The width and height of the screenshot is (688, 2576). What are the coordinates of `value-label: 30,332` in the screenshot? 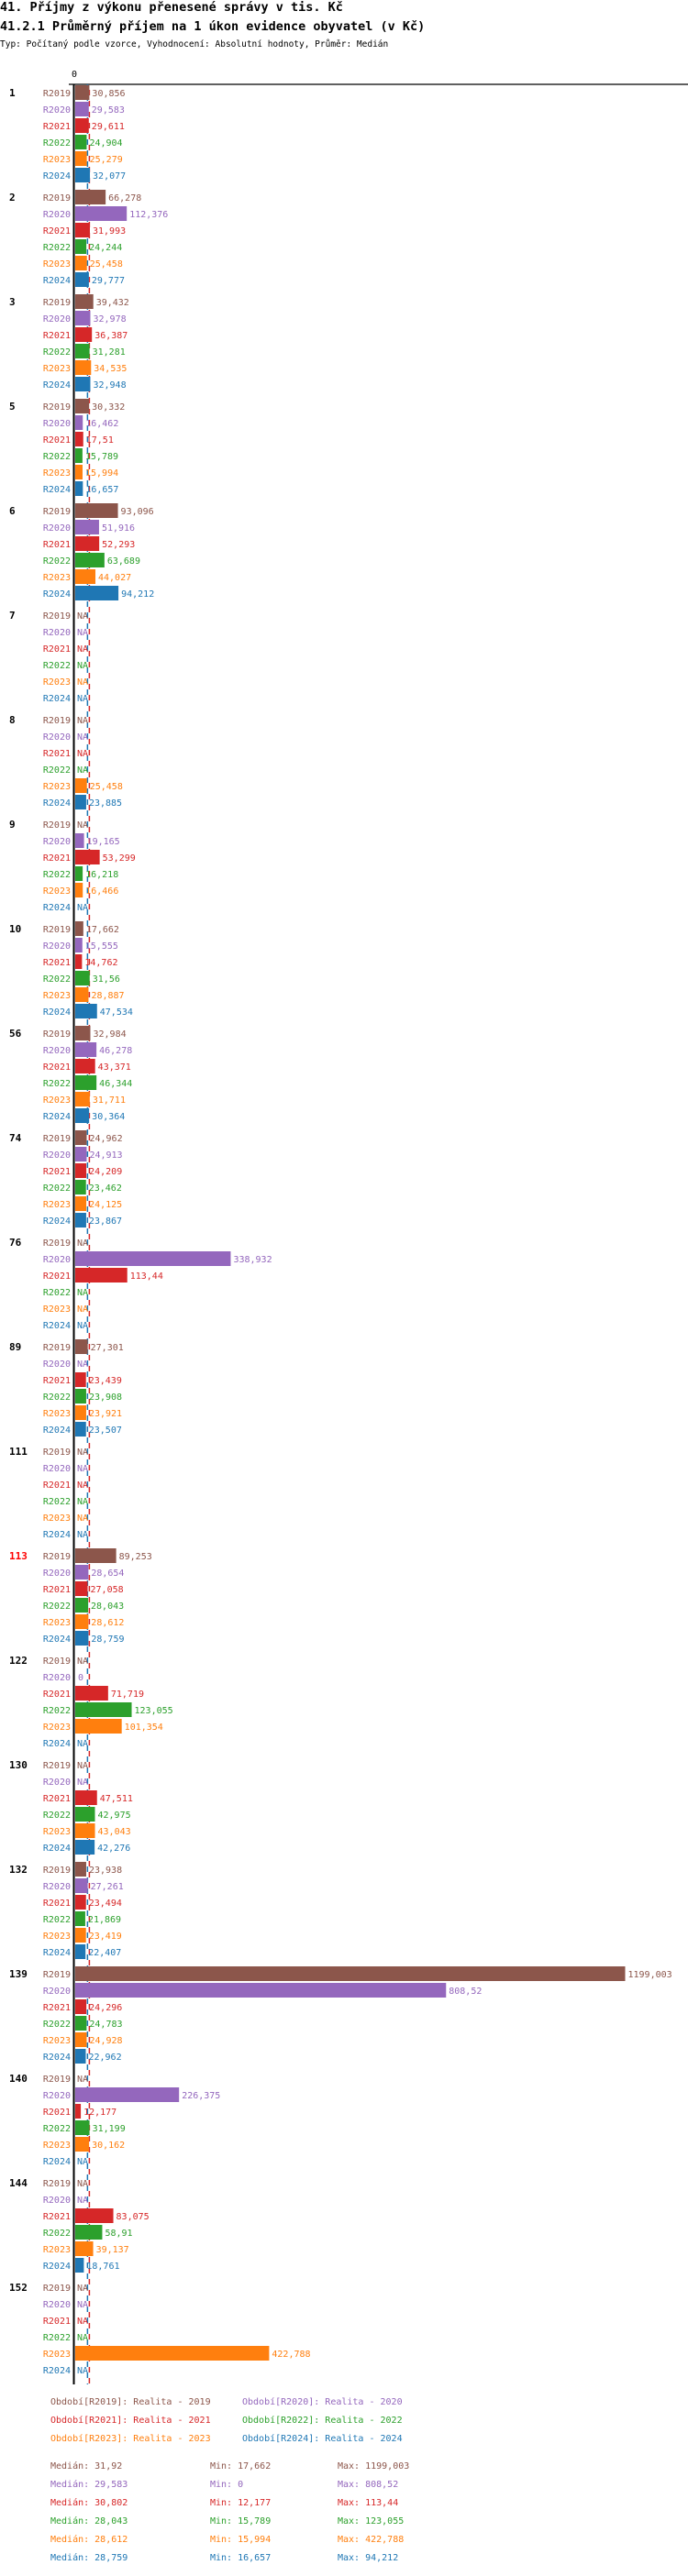 It's located at (108, 407).